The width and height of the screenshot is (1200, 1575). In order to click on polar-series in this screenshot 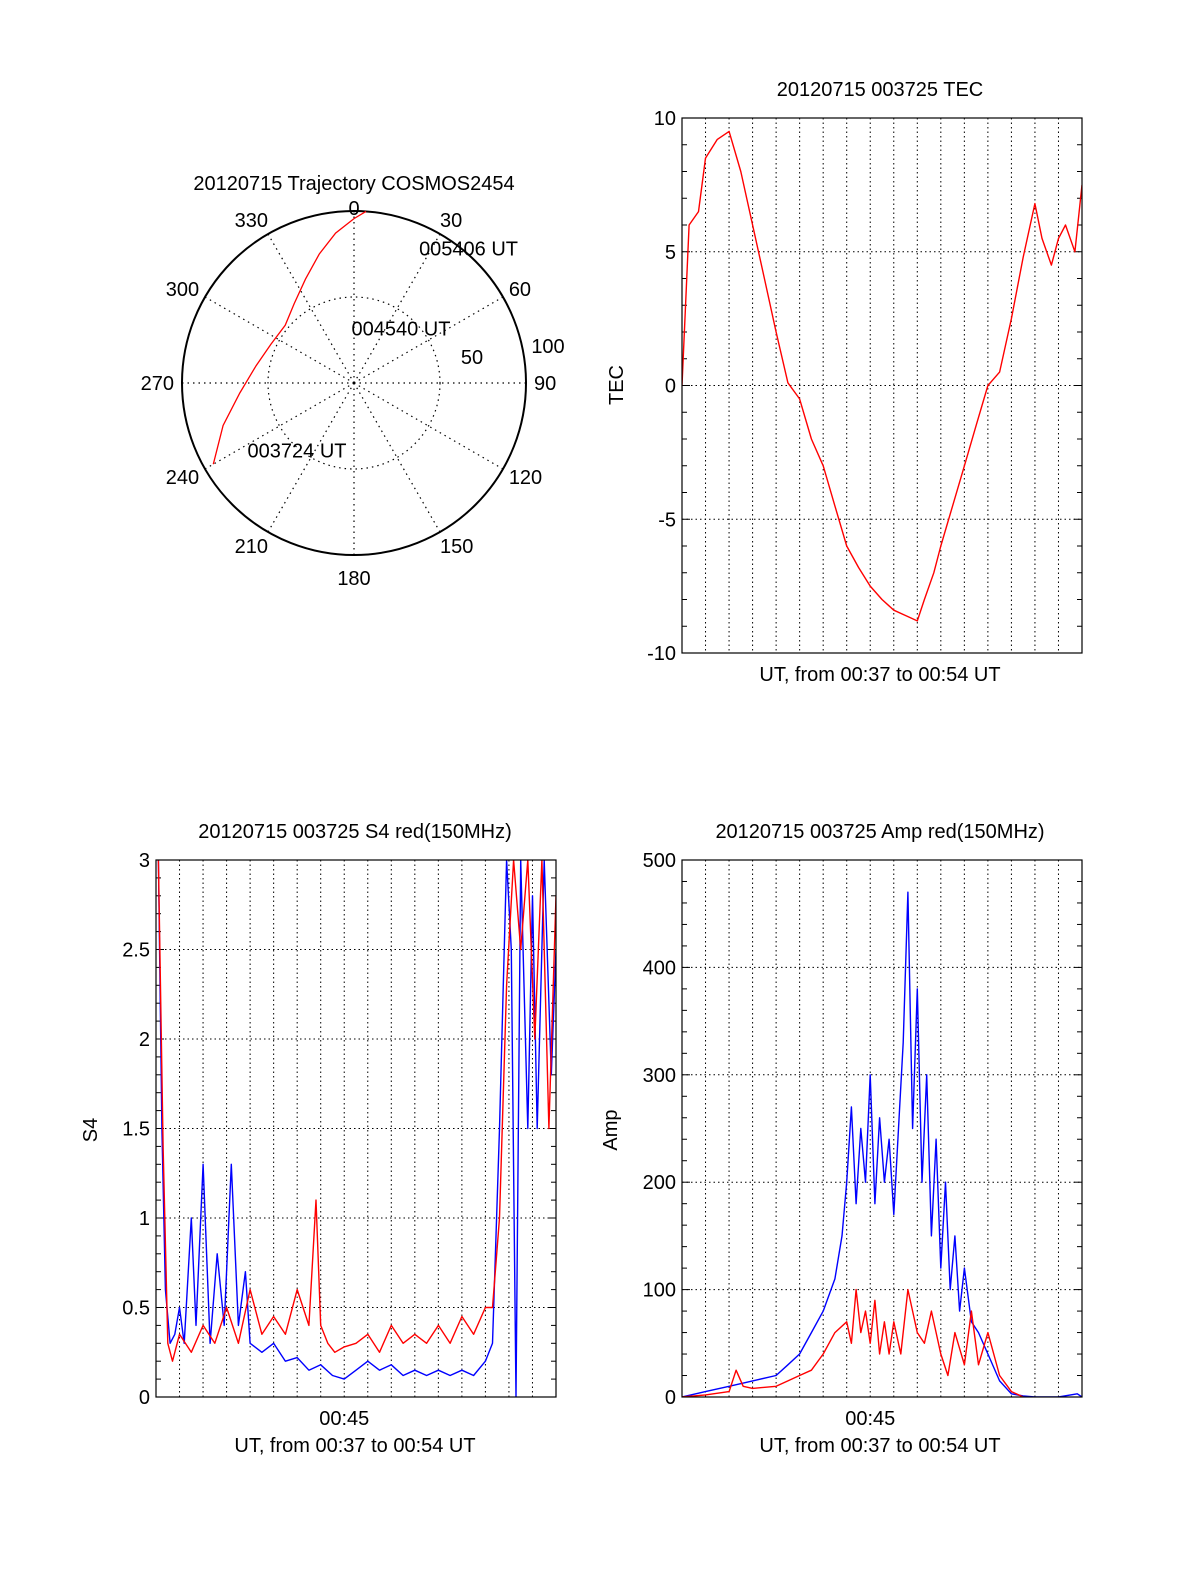, I will do `click(289, 337)`.